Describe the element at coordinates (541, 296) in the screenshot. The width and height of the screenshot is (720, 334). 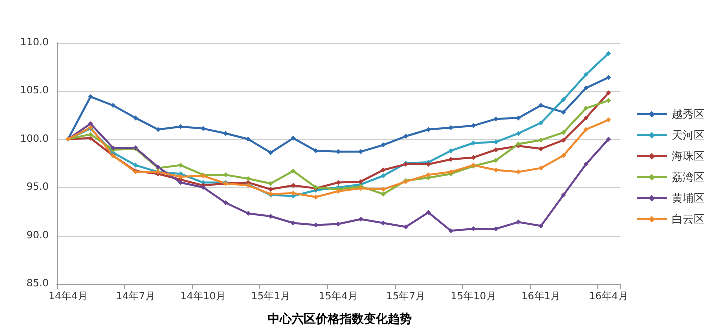
I see `x-tick-label: 16年1月` at that location.